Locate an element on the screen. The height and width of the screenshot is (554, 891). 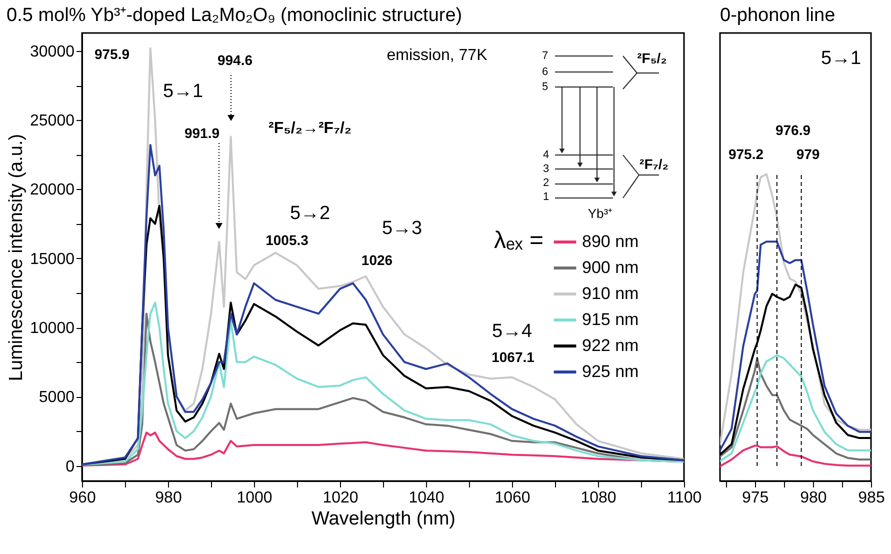
annotation: 5→4 is located at coordinates (512, 331).